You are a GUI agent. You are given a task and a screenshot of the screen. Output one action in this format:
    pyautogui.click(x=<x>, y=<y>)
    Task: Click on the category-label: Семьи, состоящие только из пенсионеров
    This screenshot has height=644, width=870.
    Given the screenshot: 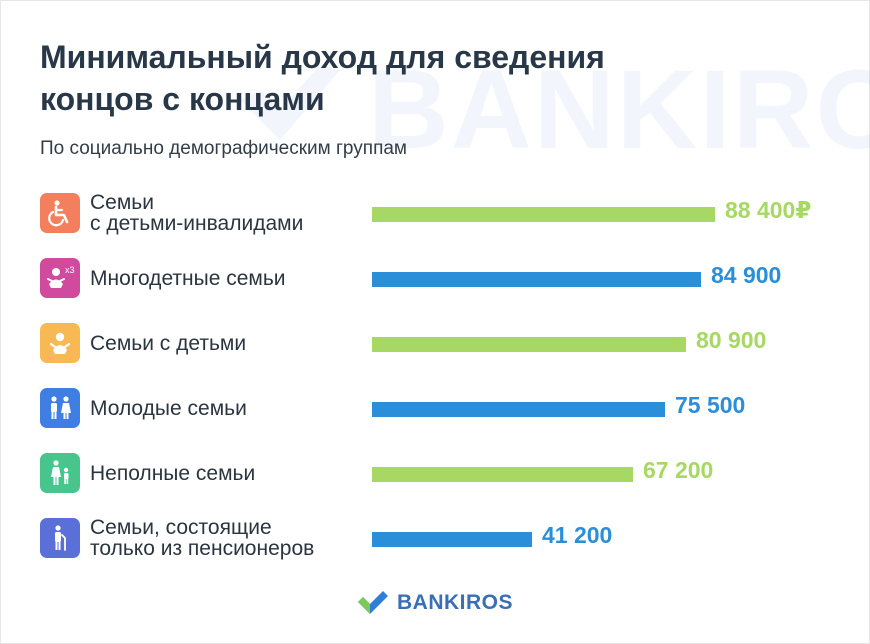 What is the action you would take?
    pyautogui.click(x=202, y=538)
    